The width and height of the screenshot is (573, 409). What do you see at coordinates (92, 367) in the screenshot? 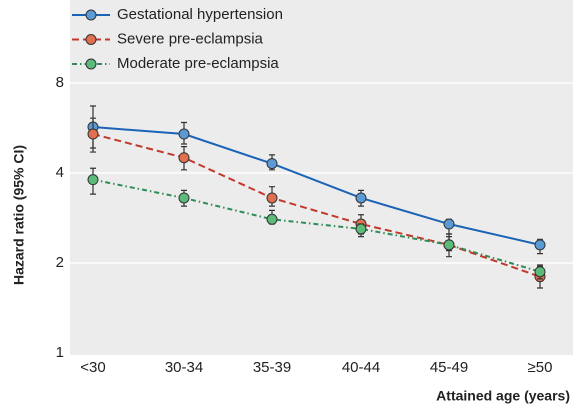
I see `x-tick-label: <30` at bounding box center [92, 367].